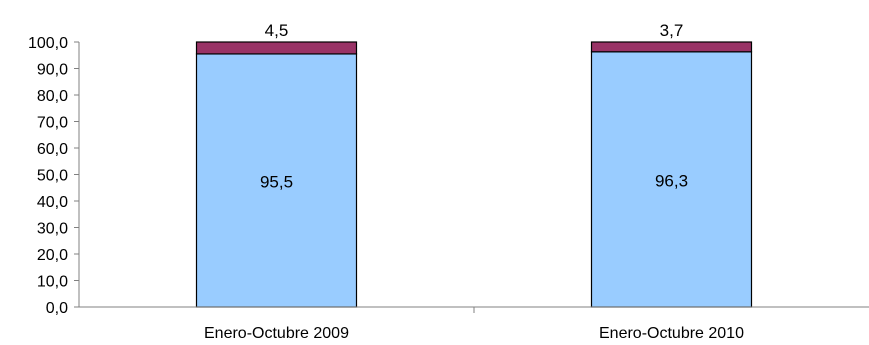  Describe the element at coordinates (52, 123) in the screenshot. I see `y-tick-label: 70,0` at that location.